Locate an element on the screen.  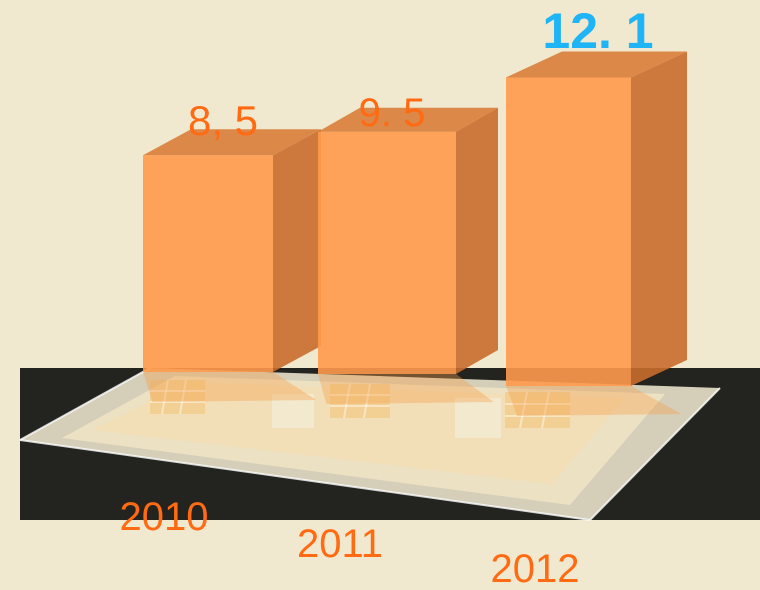
floor-grid-2012 is located at coordinates (537, 410).